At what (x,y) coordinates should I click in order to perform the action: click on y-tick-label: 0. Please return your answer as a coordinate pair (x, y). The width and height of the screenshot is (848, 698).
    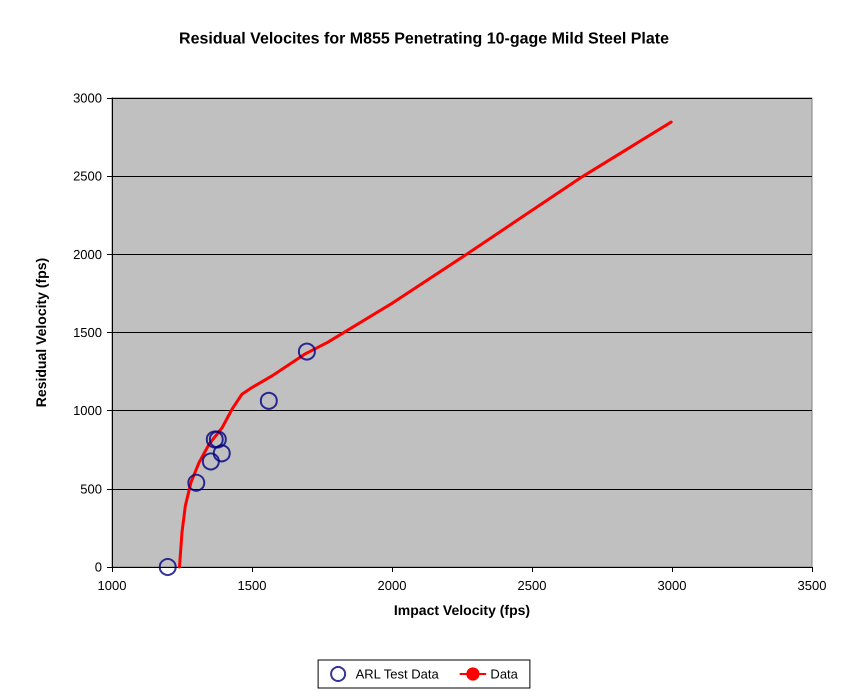
    Looking at the image, I should click on (98, 567).